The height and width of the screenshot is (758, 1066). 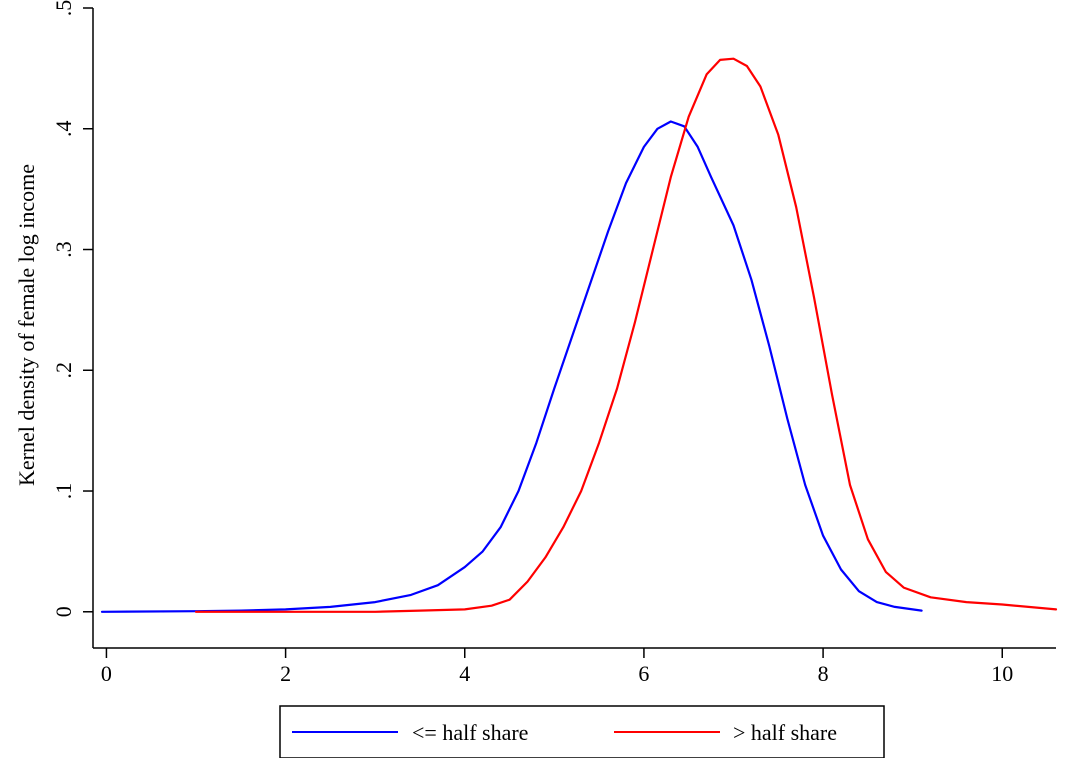 I want to click on legend-label-le-half: <= half share, so click(x=470, y=732).